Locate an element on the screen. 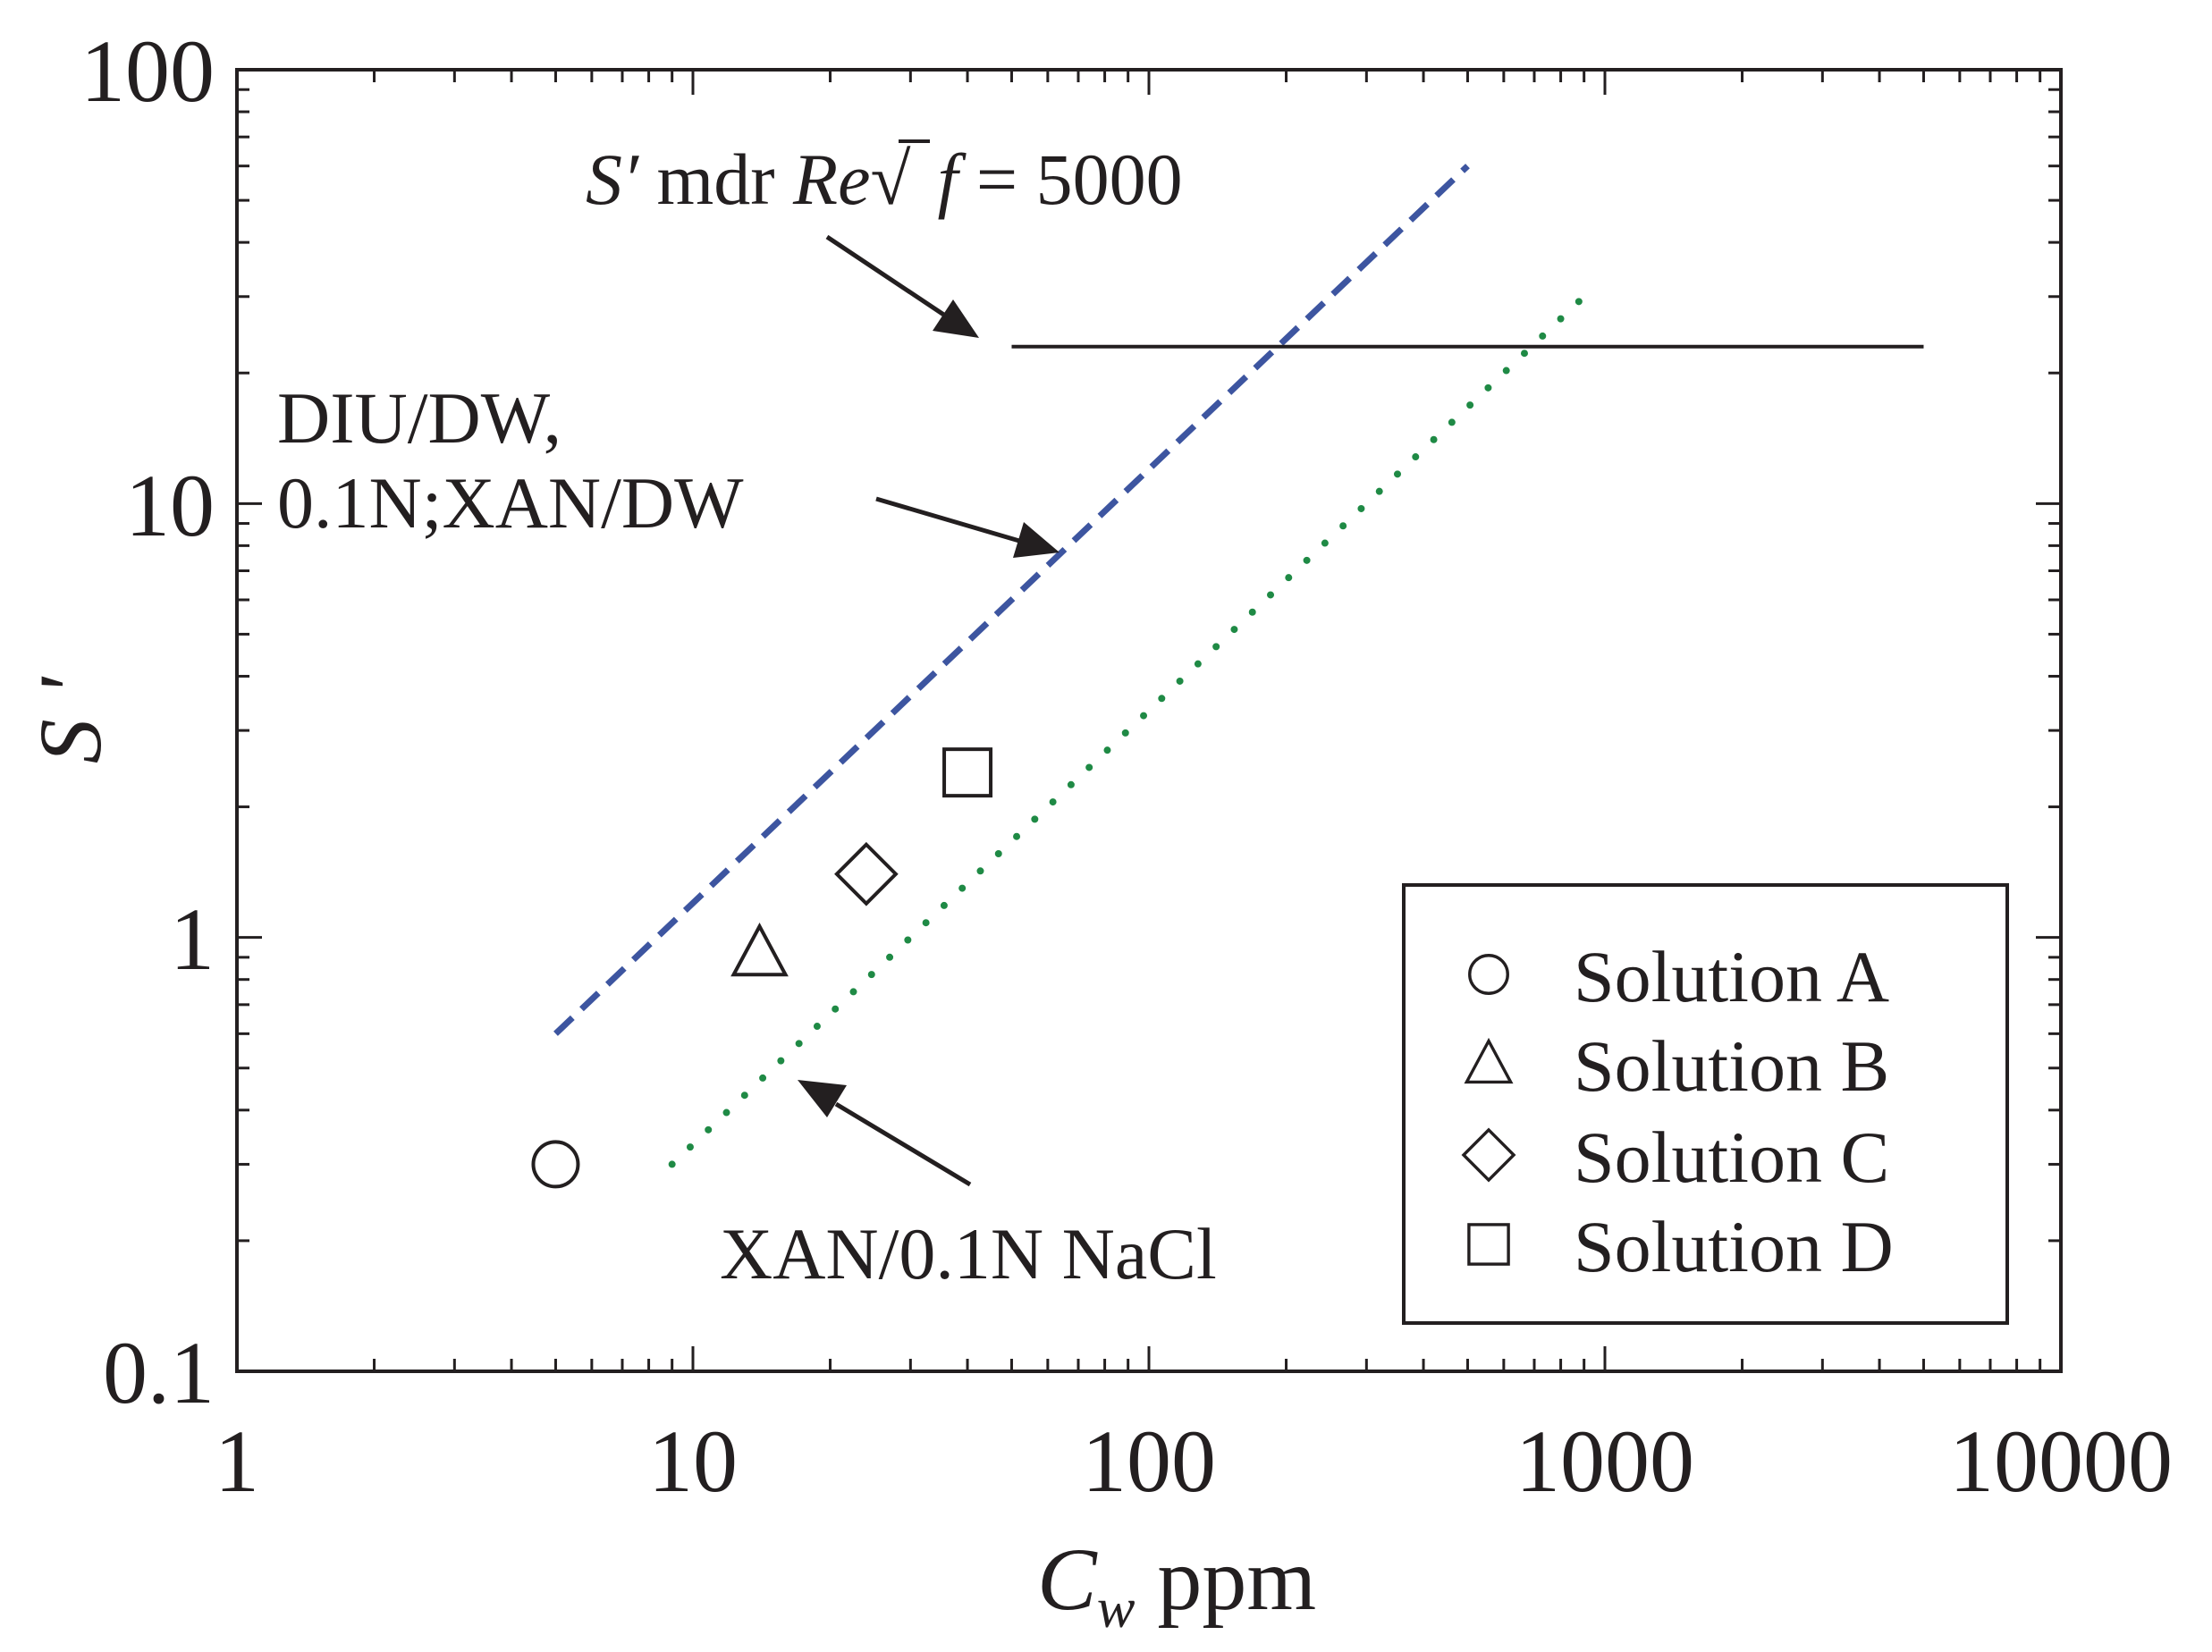 The image size is (2212, 1652). xan-arrowhead is located at coordinates (822, 1098).